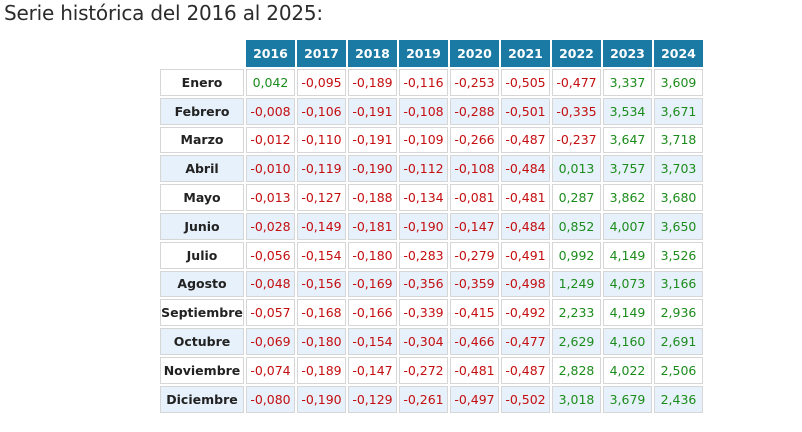  I want to click on value-cell: -0,279, so click(474, 255).